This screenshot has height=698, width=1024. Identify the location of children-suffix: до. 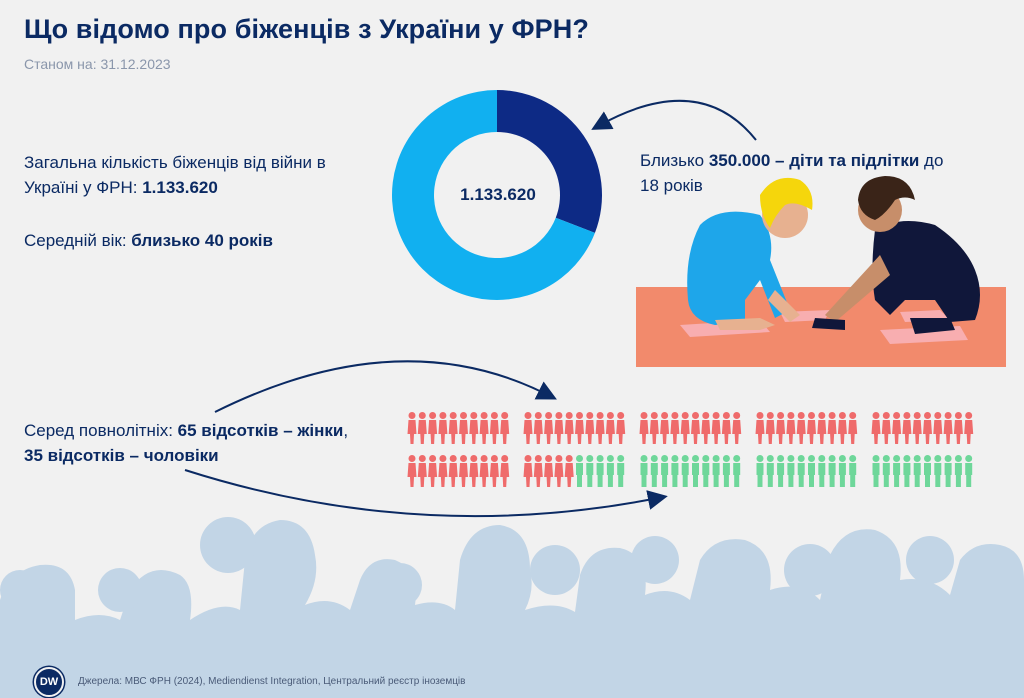
(931, 160).